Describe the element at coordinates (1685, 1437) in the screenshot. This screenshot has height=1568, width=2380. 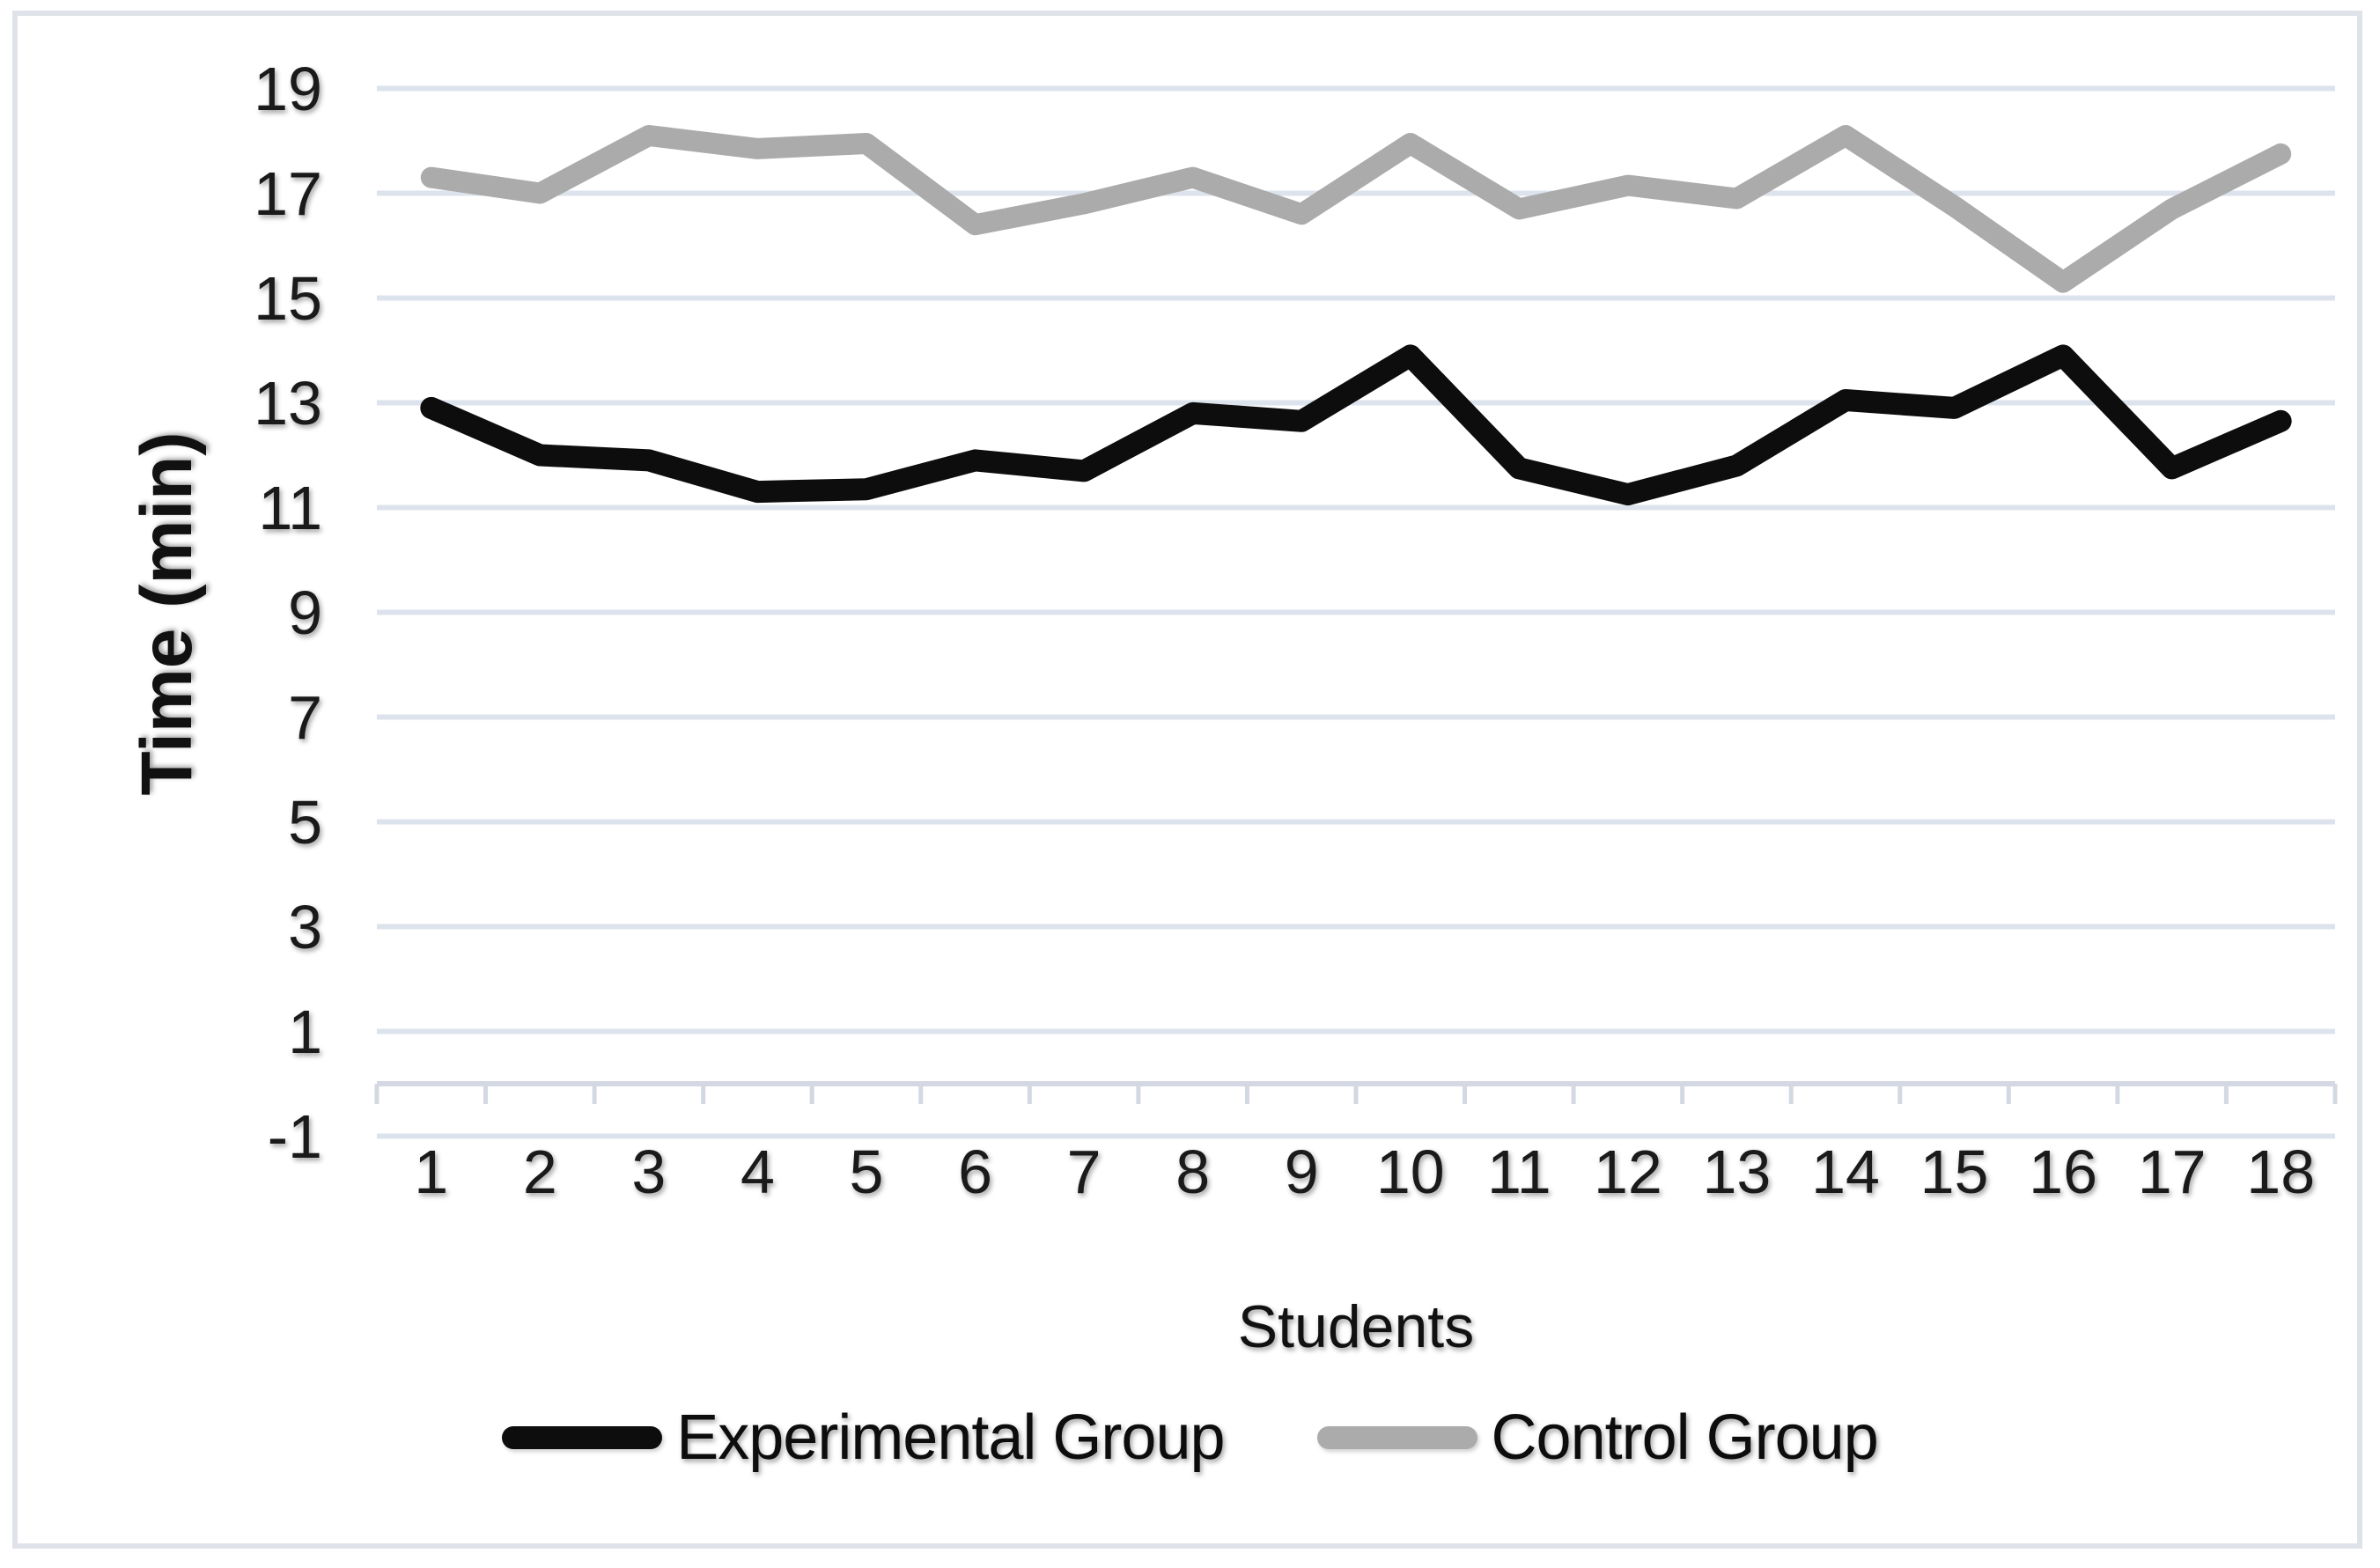
I see `legend-label-control-group: Control Group` at that location.